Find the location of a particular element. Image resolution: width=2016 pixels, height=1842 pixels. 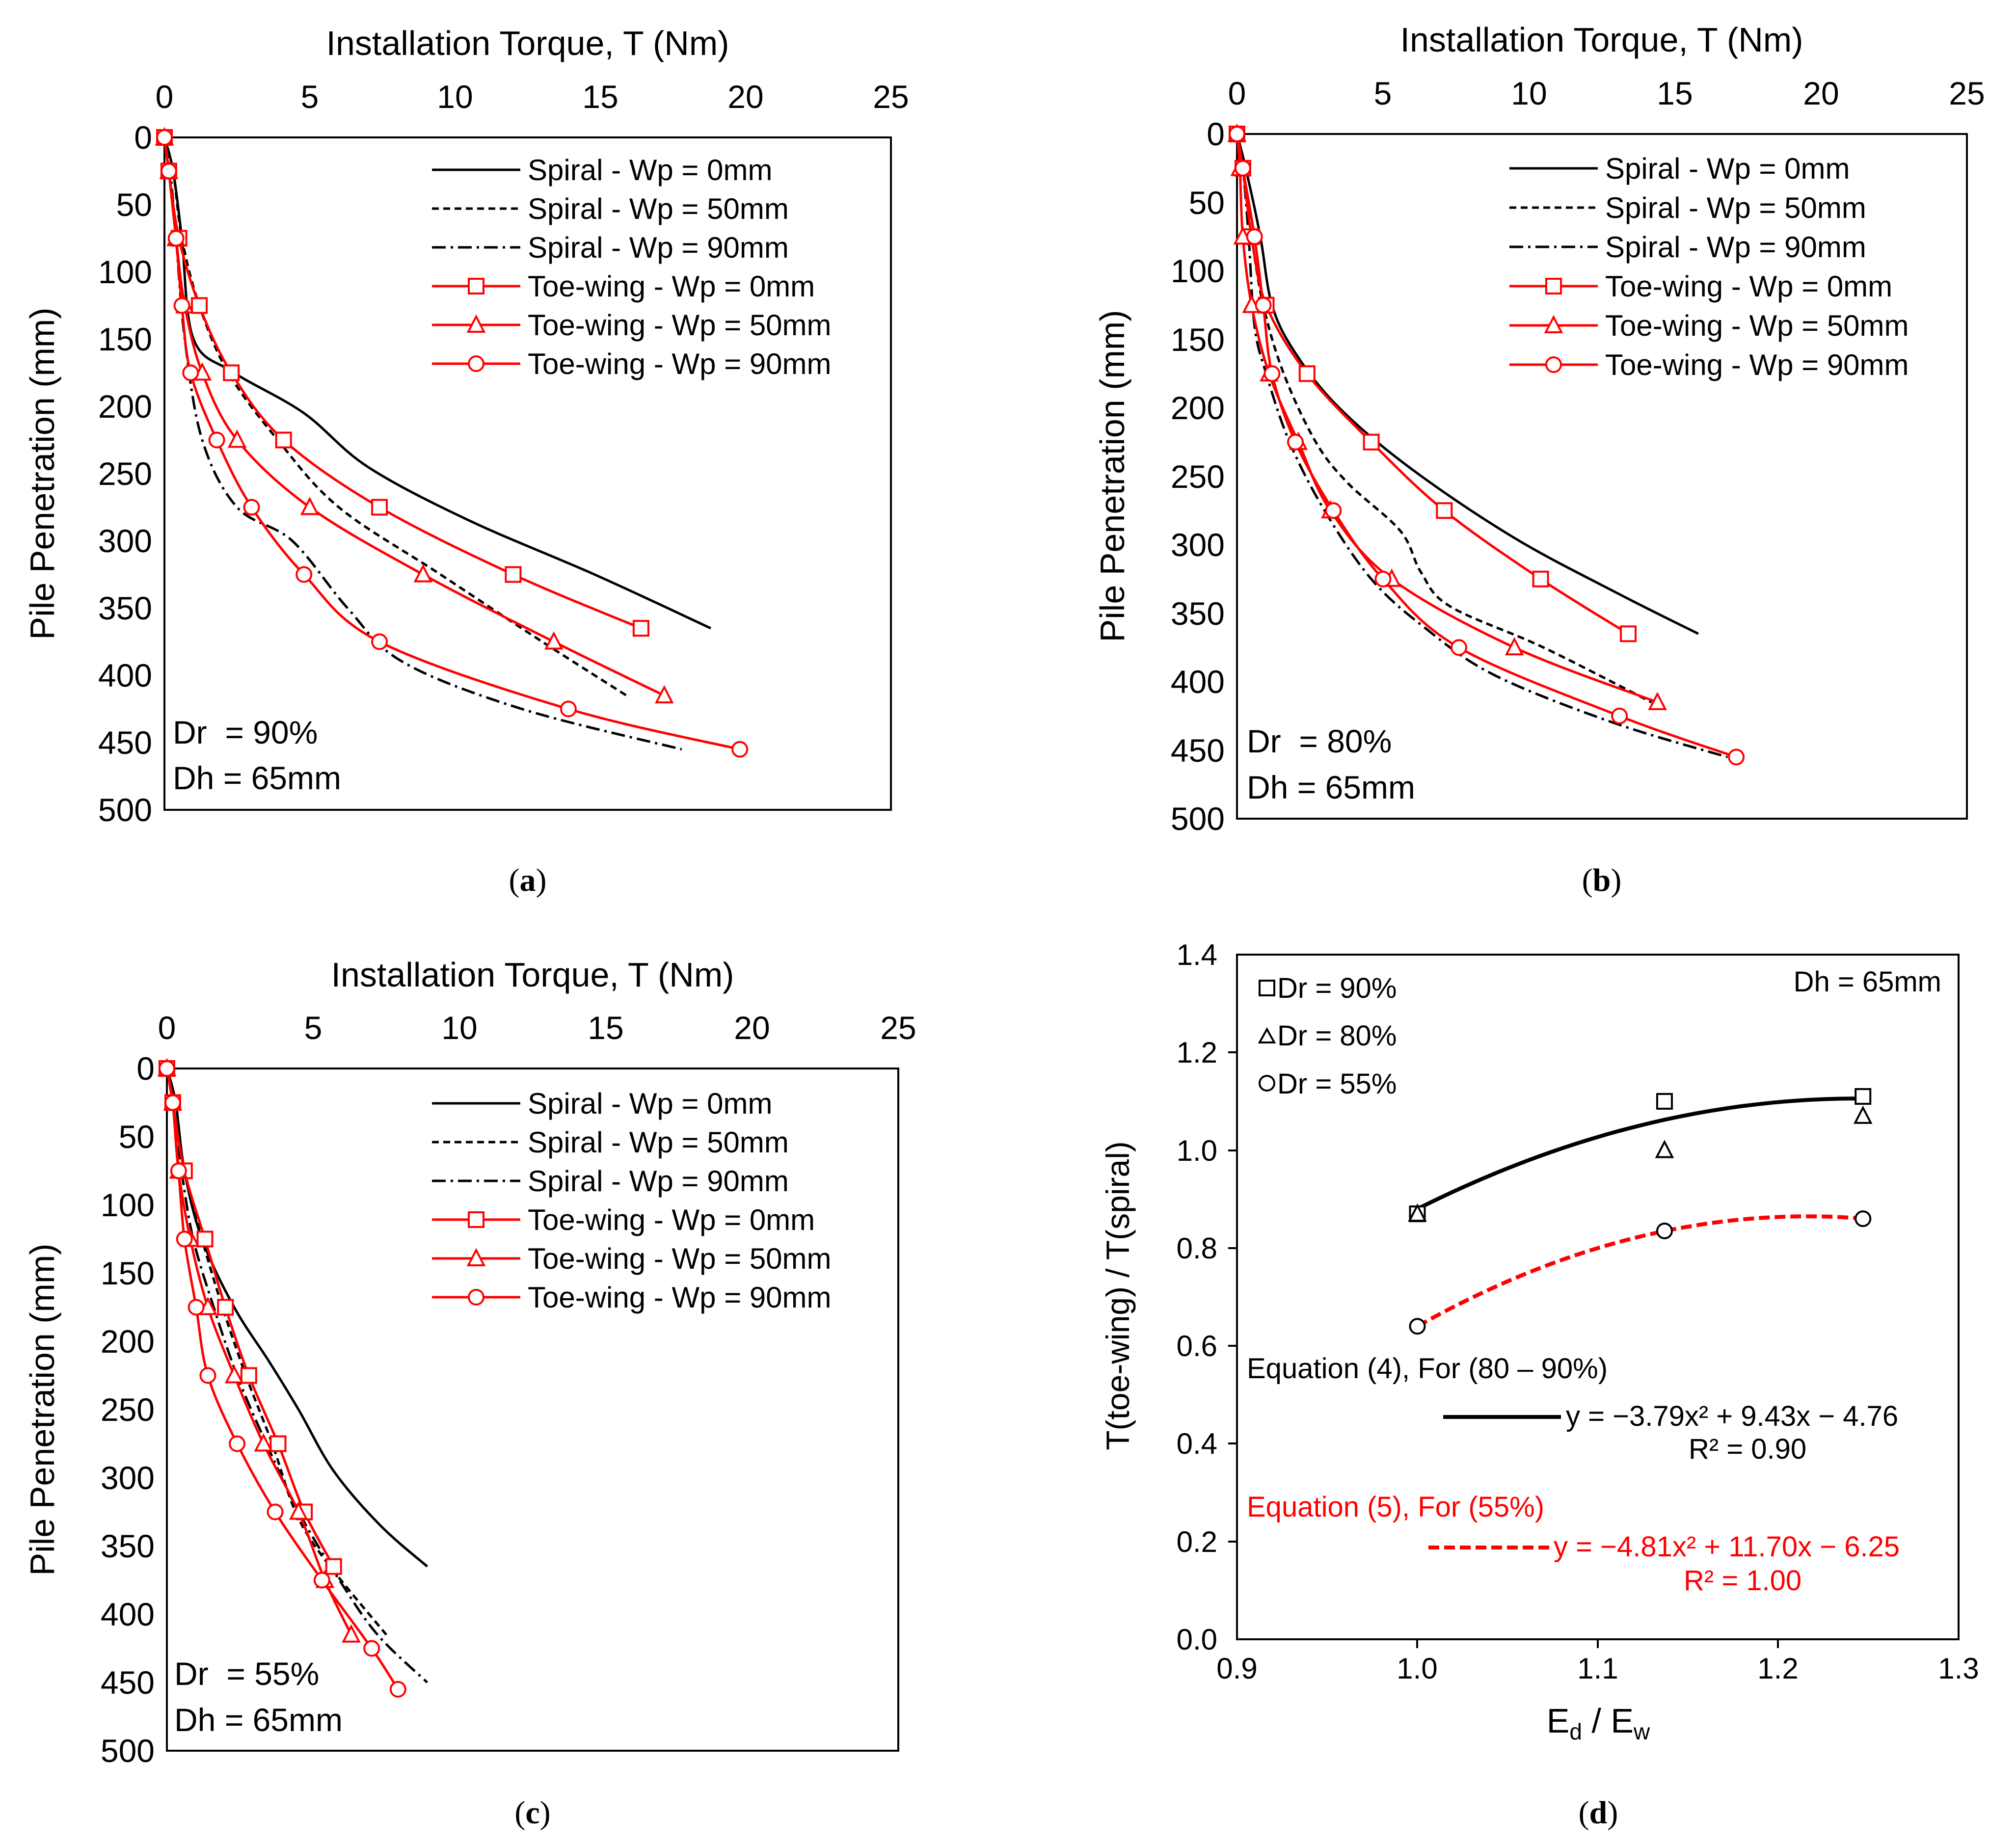

legend-label: Toe-wing - Wp = 0mm is located at coordinates (671, 286).